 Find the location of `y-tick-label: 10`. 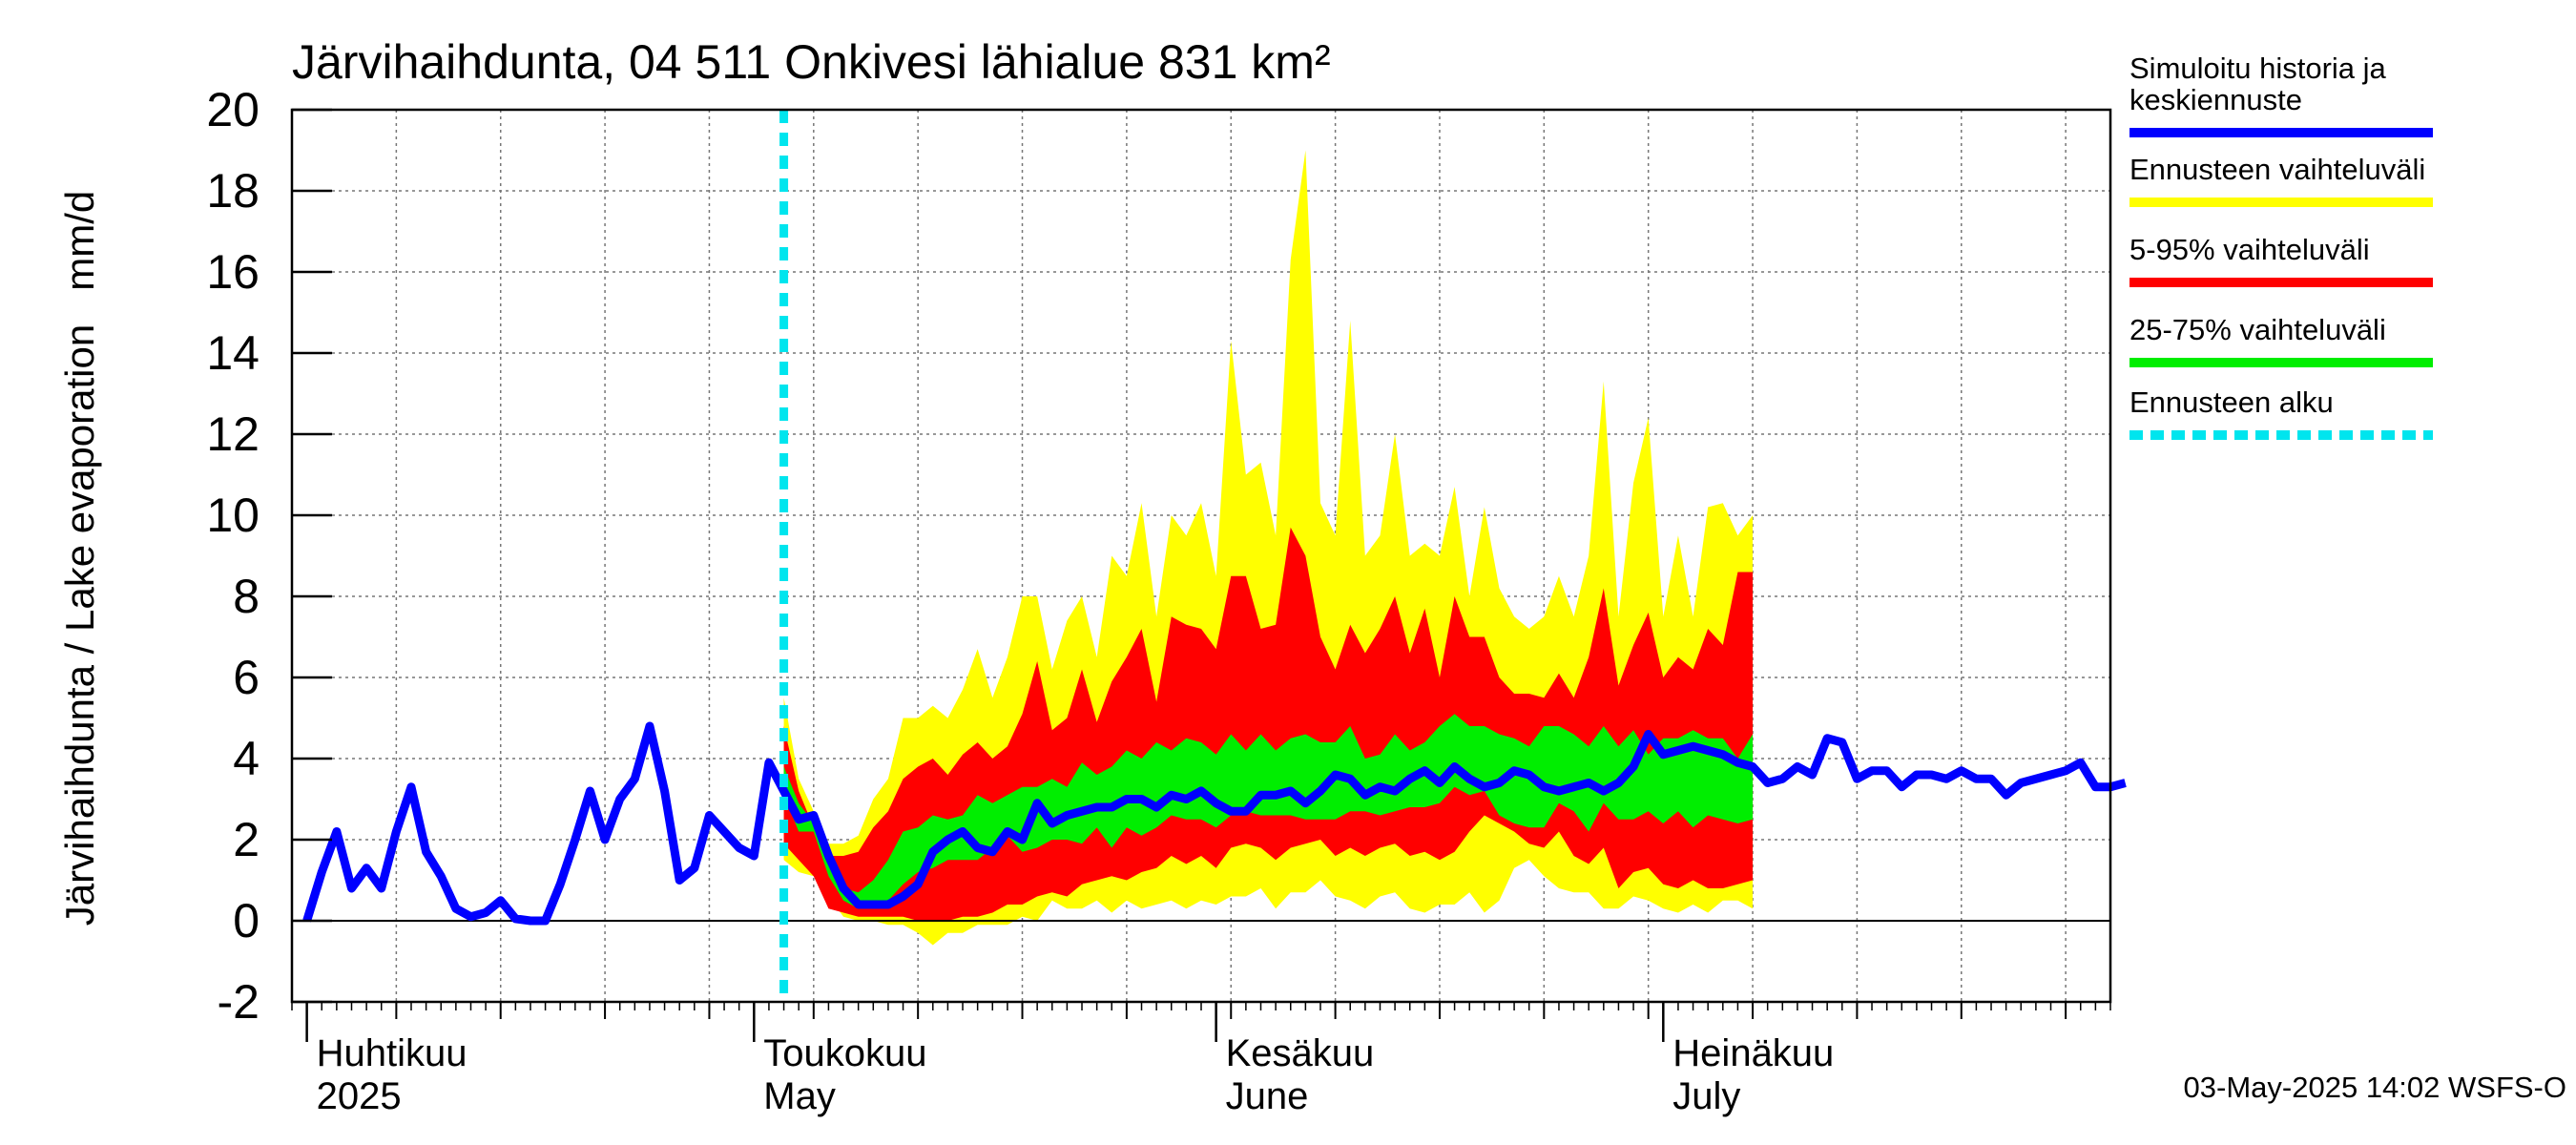

y-tick-label: 10 is located at coordinates (233, 516).